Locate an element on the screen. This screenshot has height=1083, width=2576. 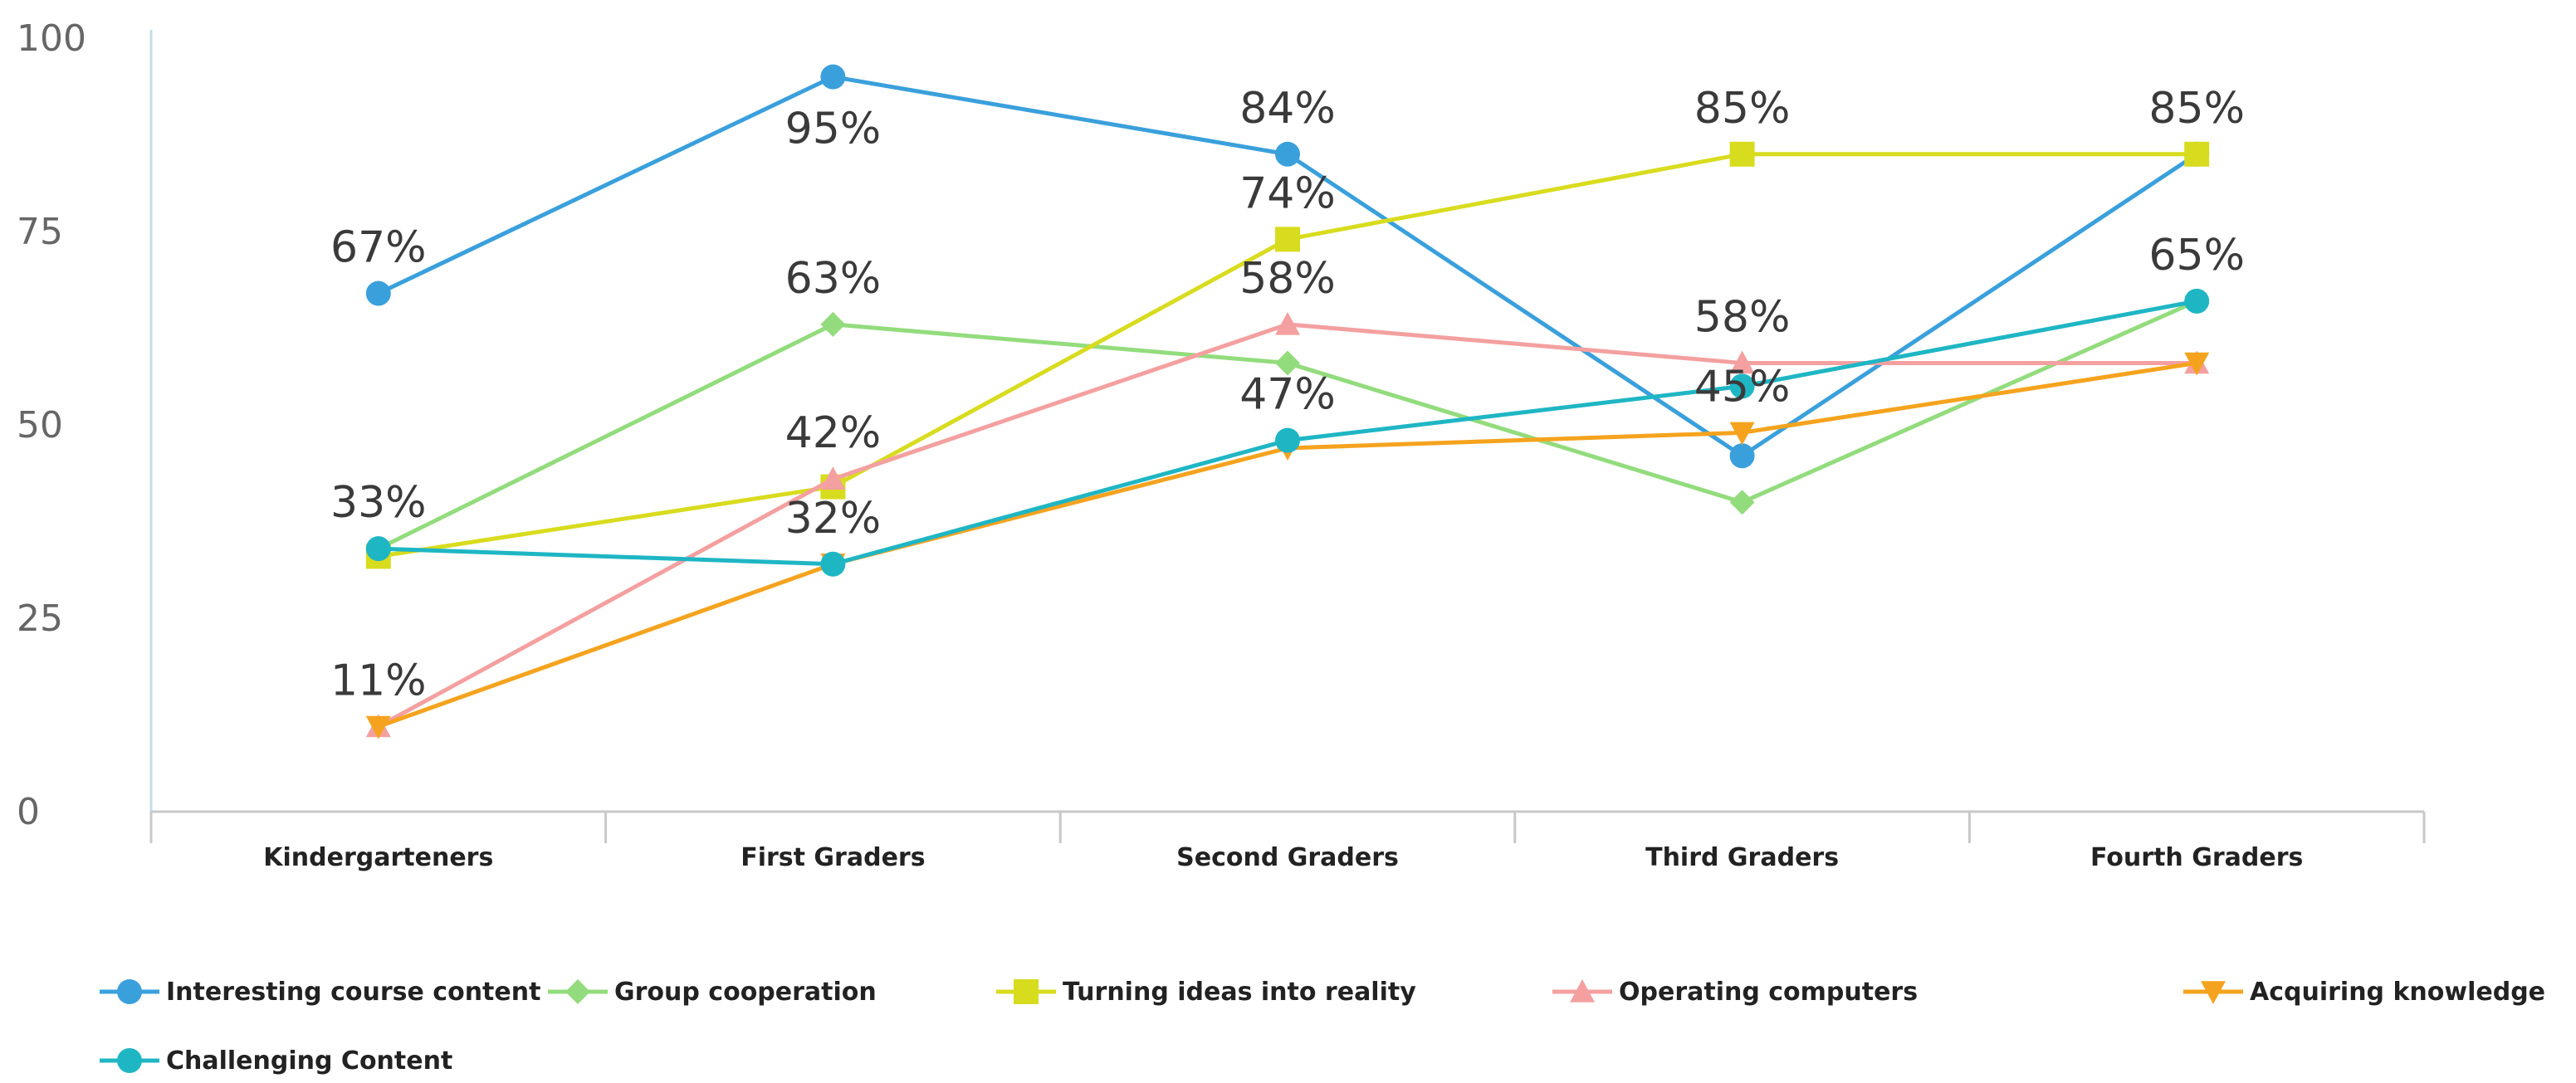
legend-item: Challenging Content is located at coordinates (276, 1061).